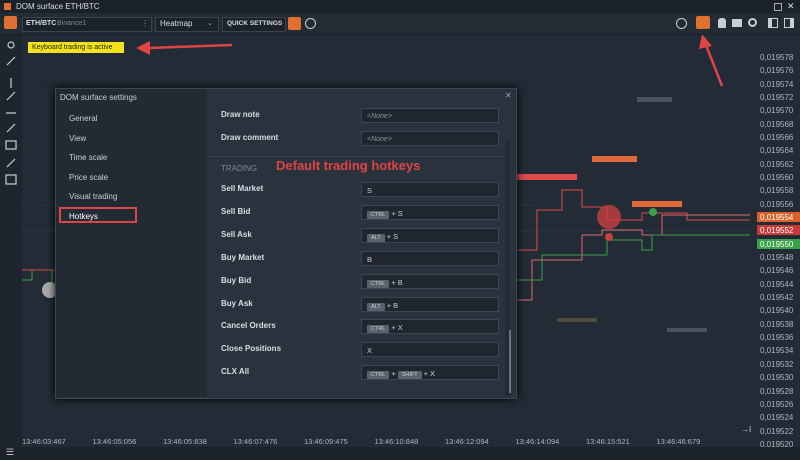 Image resolution: width=800 pixels, height=460 pixels. I want to click on time-label: 13:46:05:056, so click(114, 441).